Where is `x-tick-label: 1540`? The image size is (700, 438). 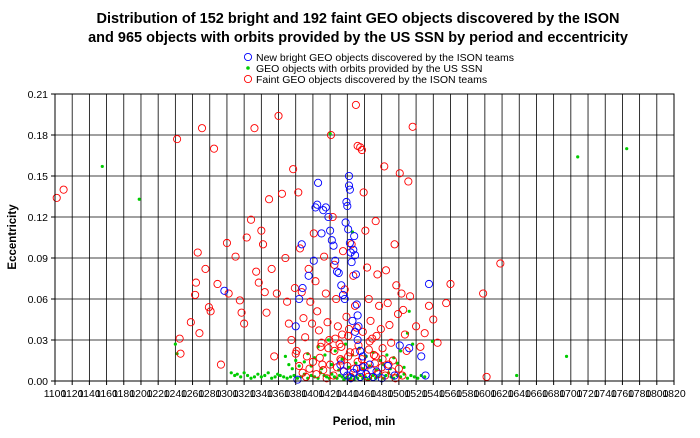
x-tick-label: 1540 is located at coordinates (434, 394).